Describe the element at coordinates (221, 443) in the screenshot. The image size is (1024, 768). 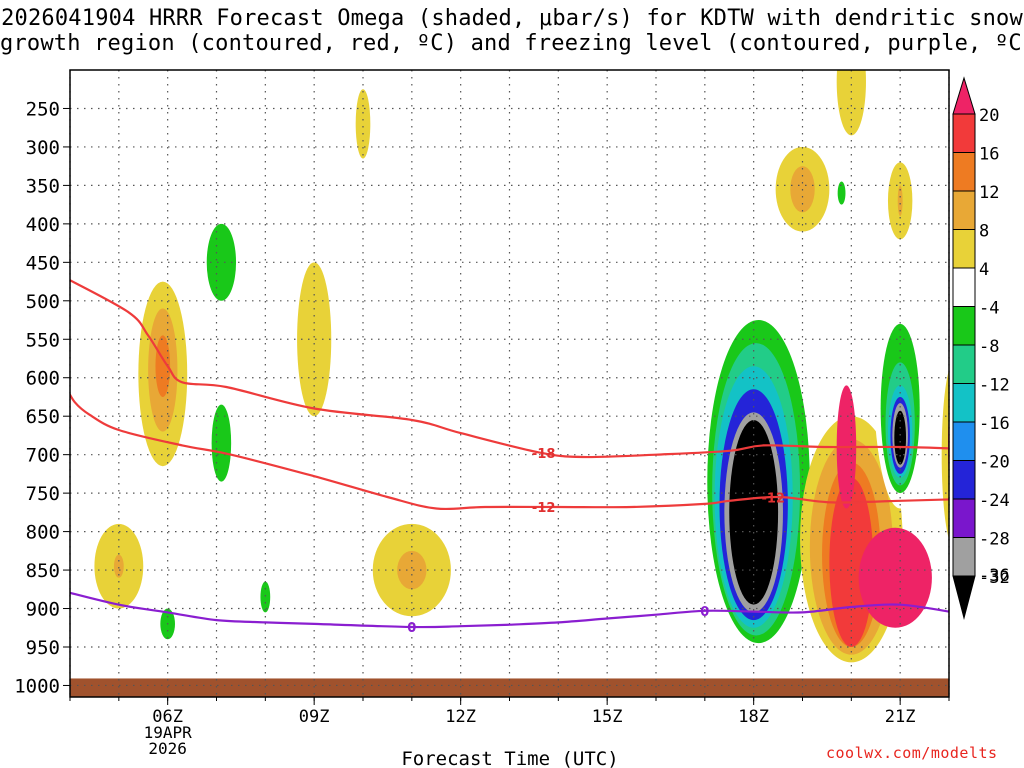
I see `omega-area-teal-07z-lower` at that location.